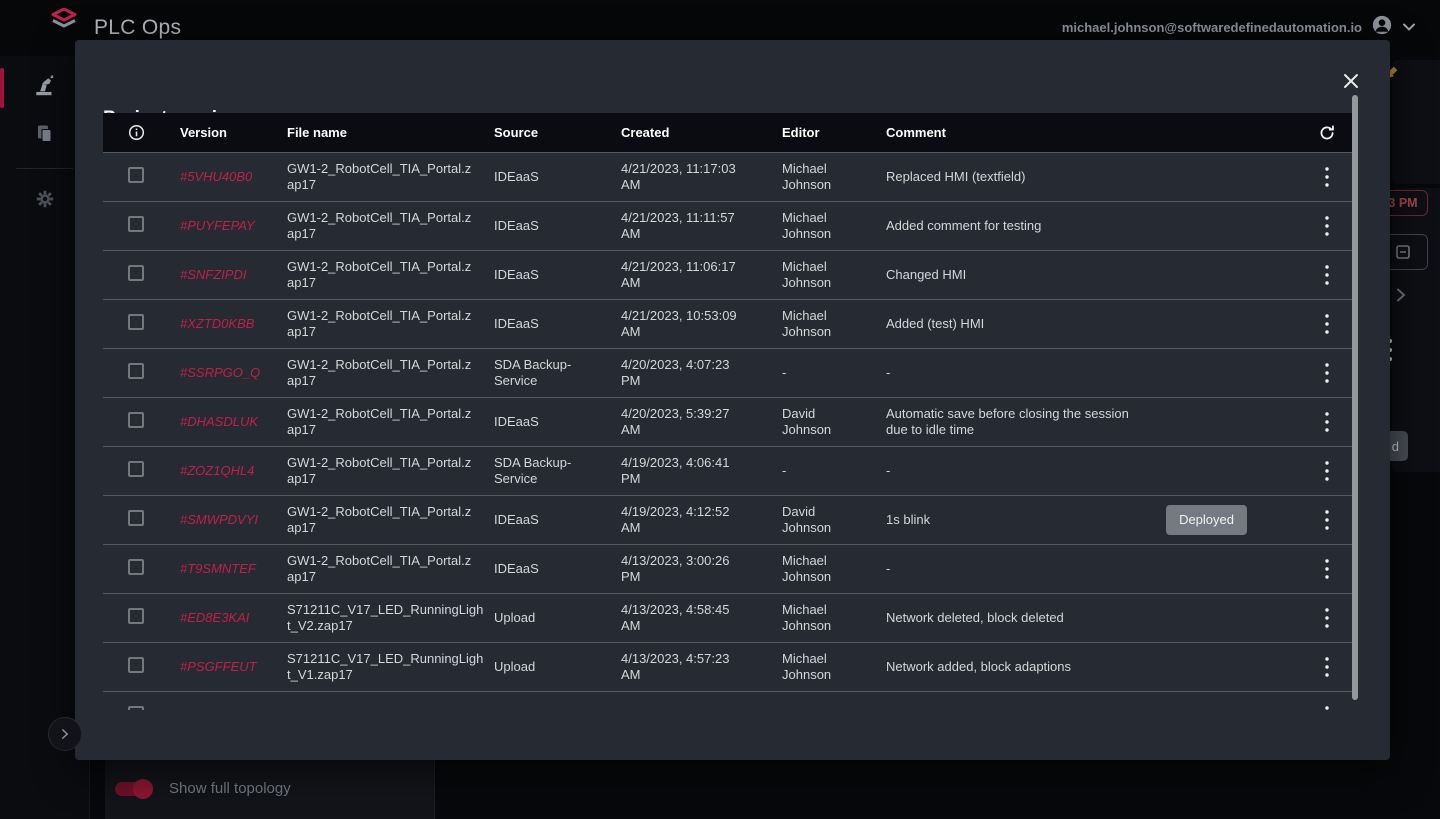 This screenshot has width=1440, height=819. I want to click on created-cell: 4/21/2023, 11:06:17 AM, so click(678, 274).